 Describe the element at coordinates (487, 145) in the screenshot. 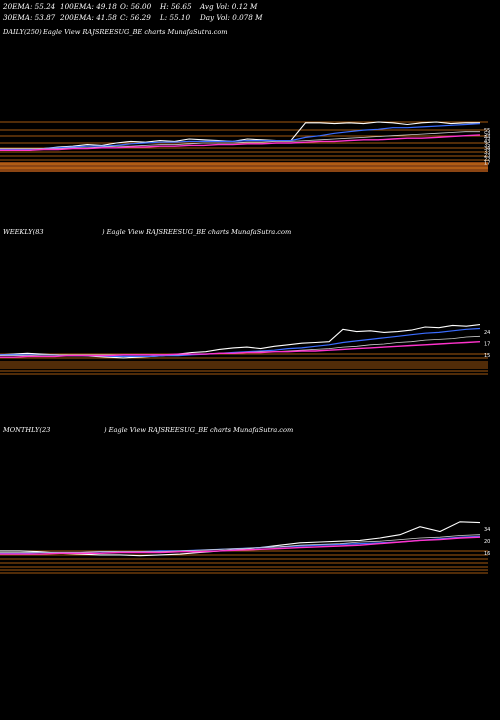

I see `right-tick-label: 35` at that location.